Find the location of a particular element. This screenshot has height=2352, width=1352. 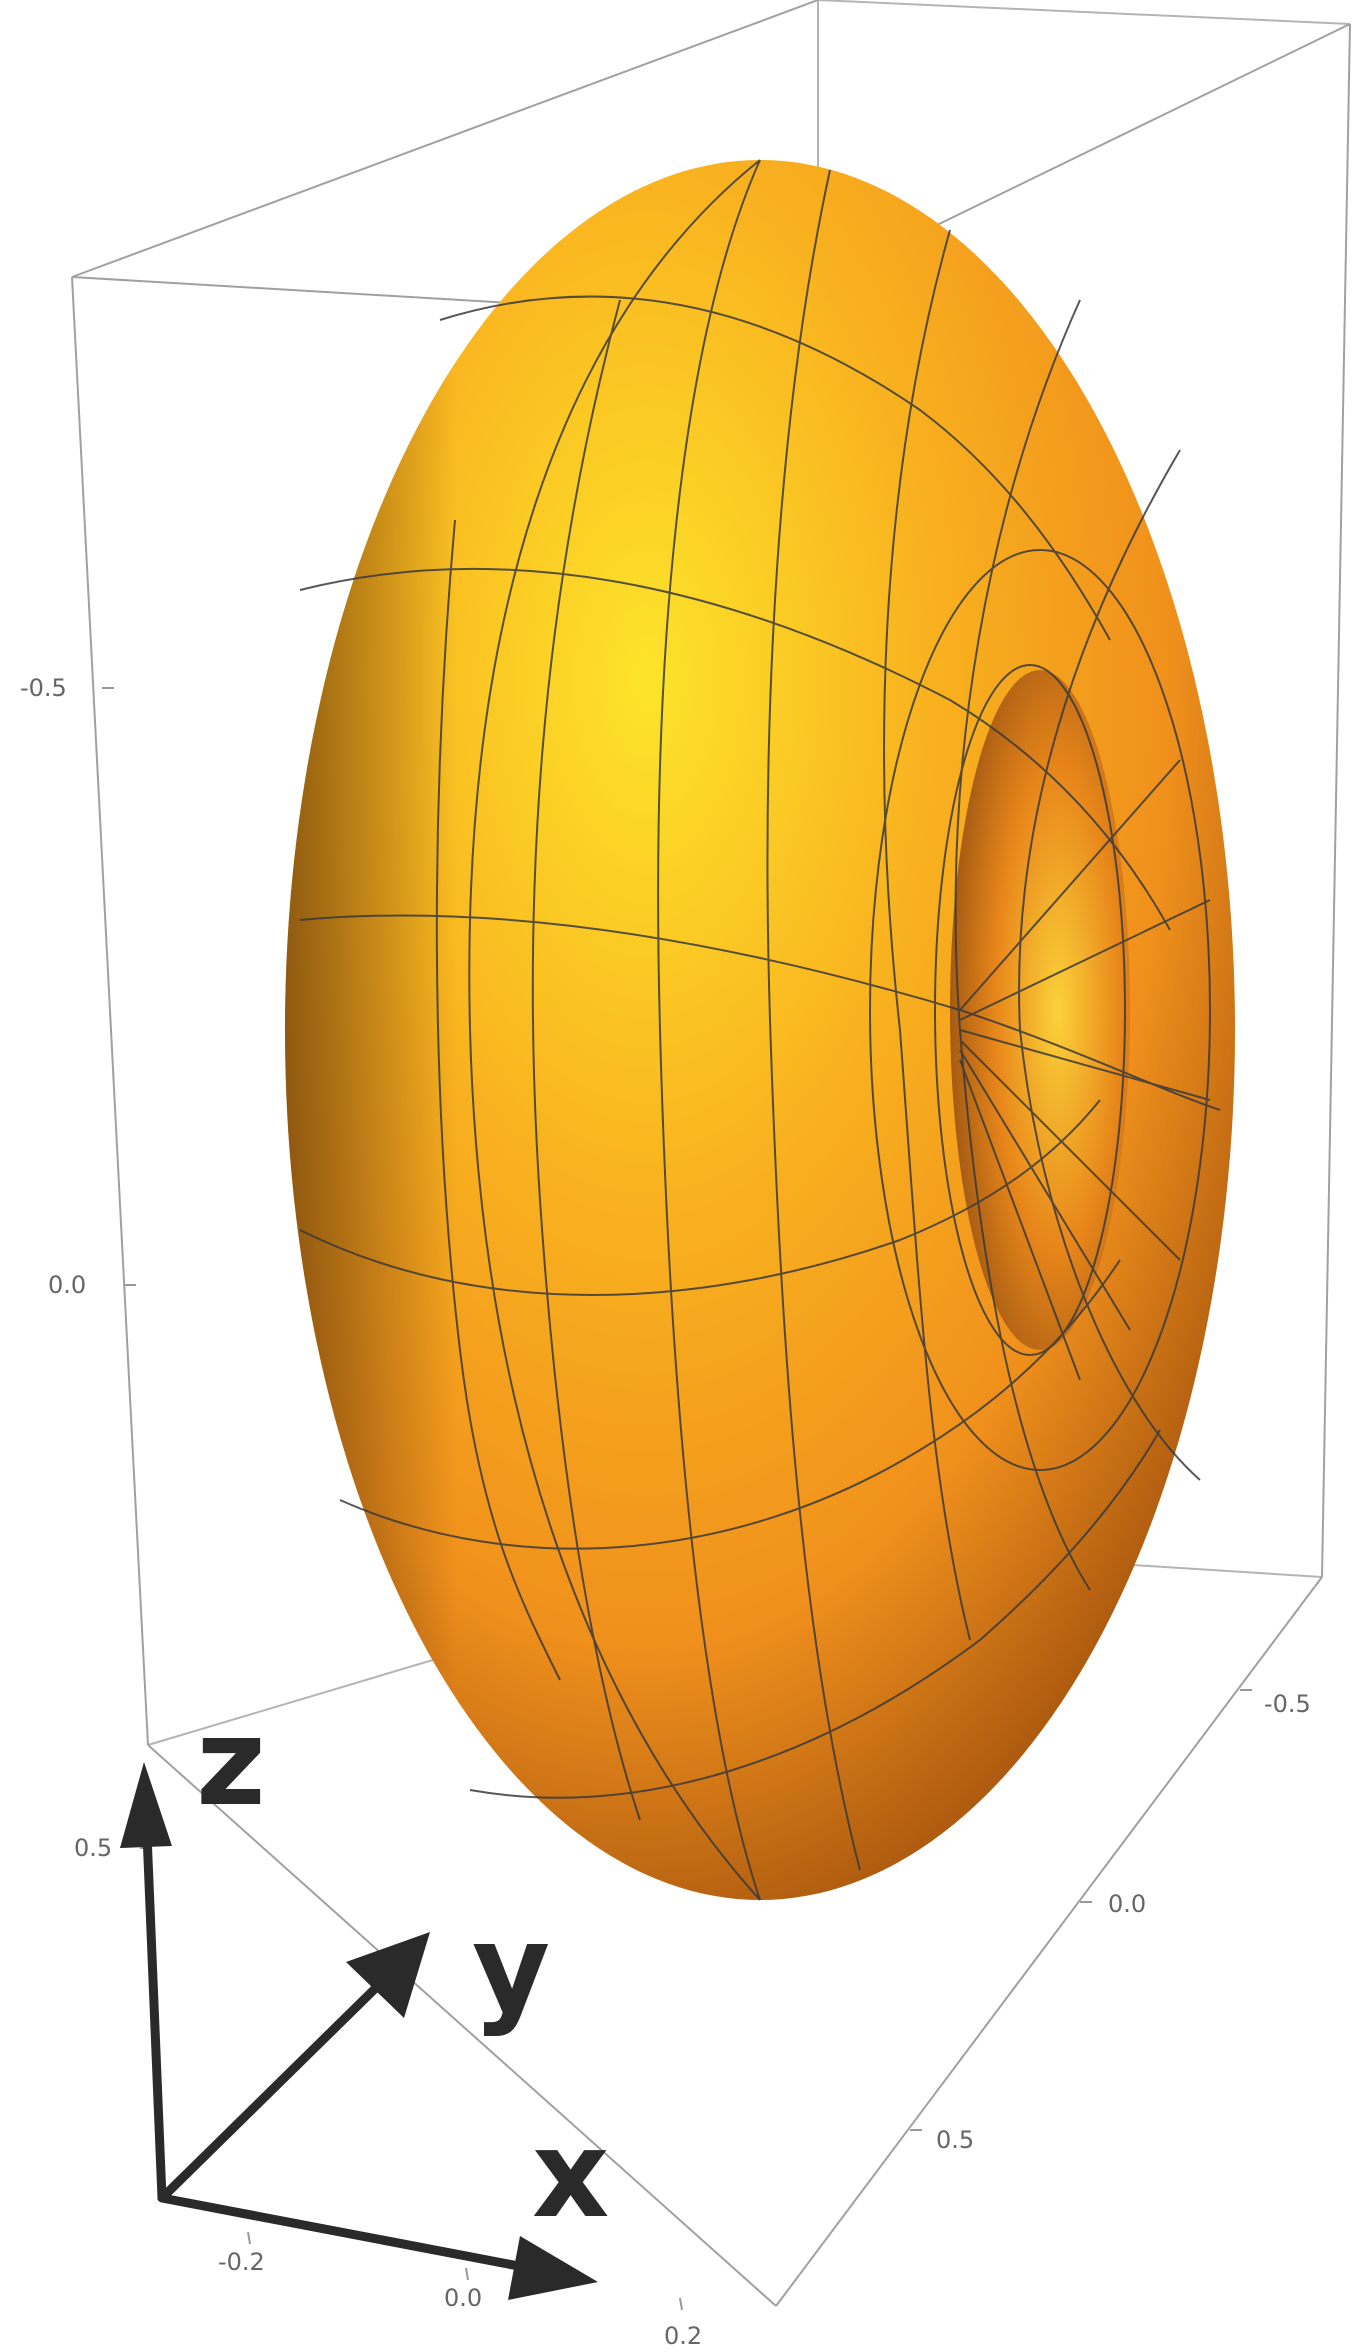

depth-axis: -0.5 0.0 0.5 is located at coordinates (1110, 1921).